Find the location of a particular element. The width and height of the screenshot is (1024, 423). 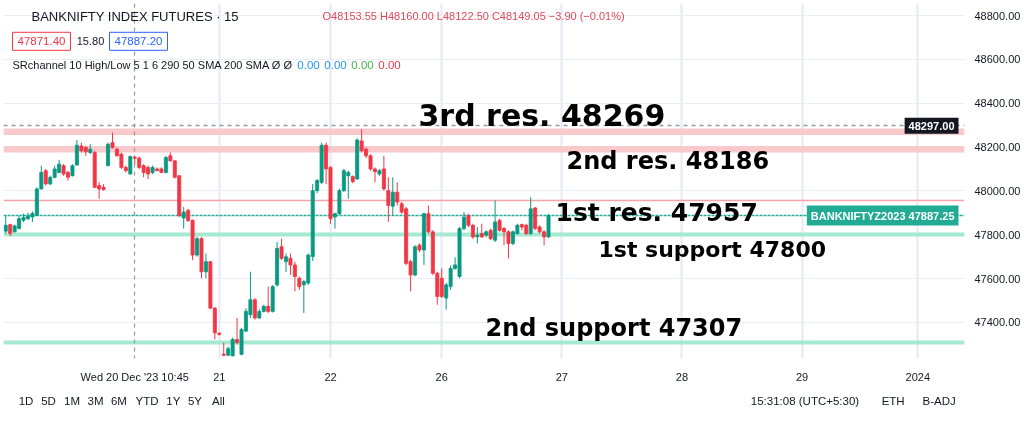

text: YTD is located at coordinates (147, 400).